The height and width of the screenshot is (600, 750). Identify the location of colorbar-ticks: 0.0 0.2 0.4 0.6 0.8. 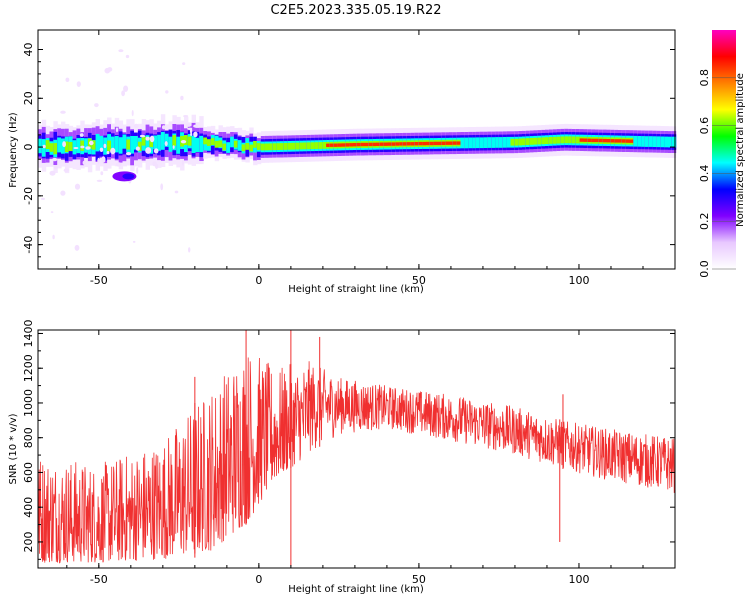
(717, 173).